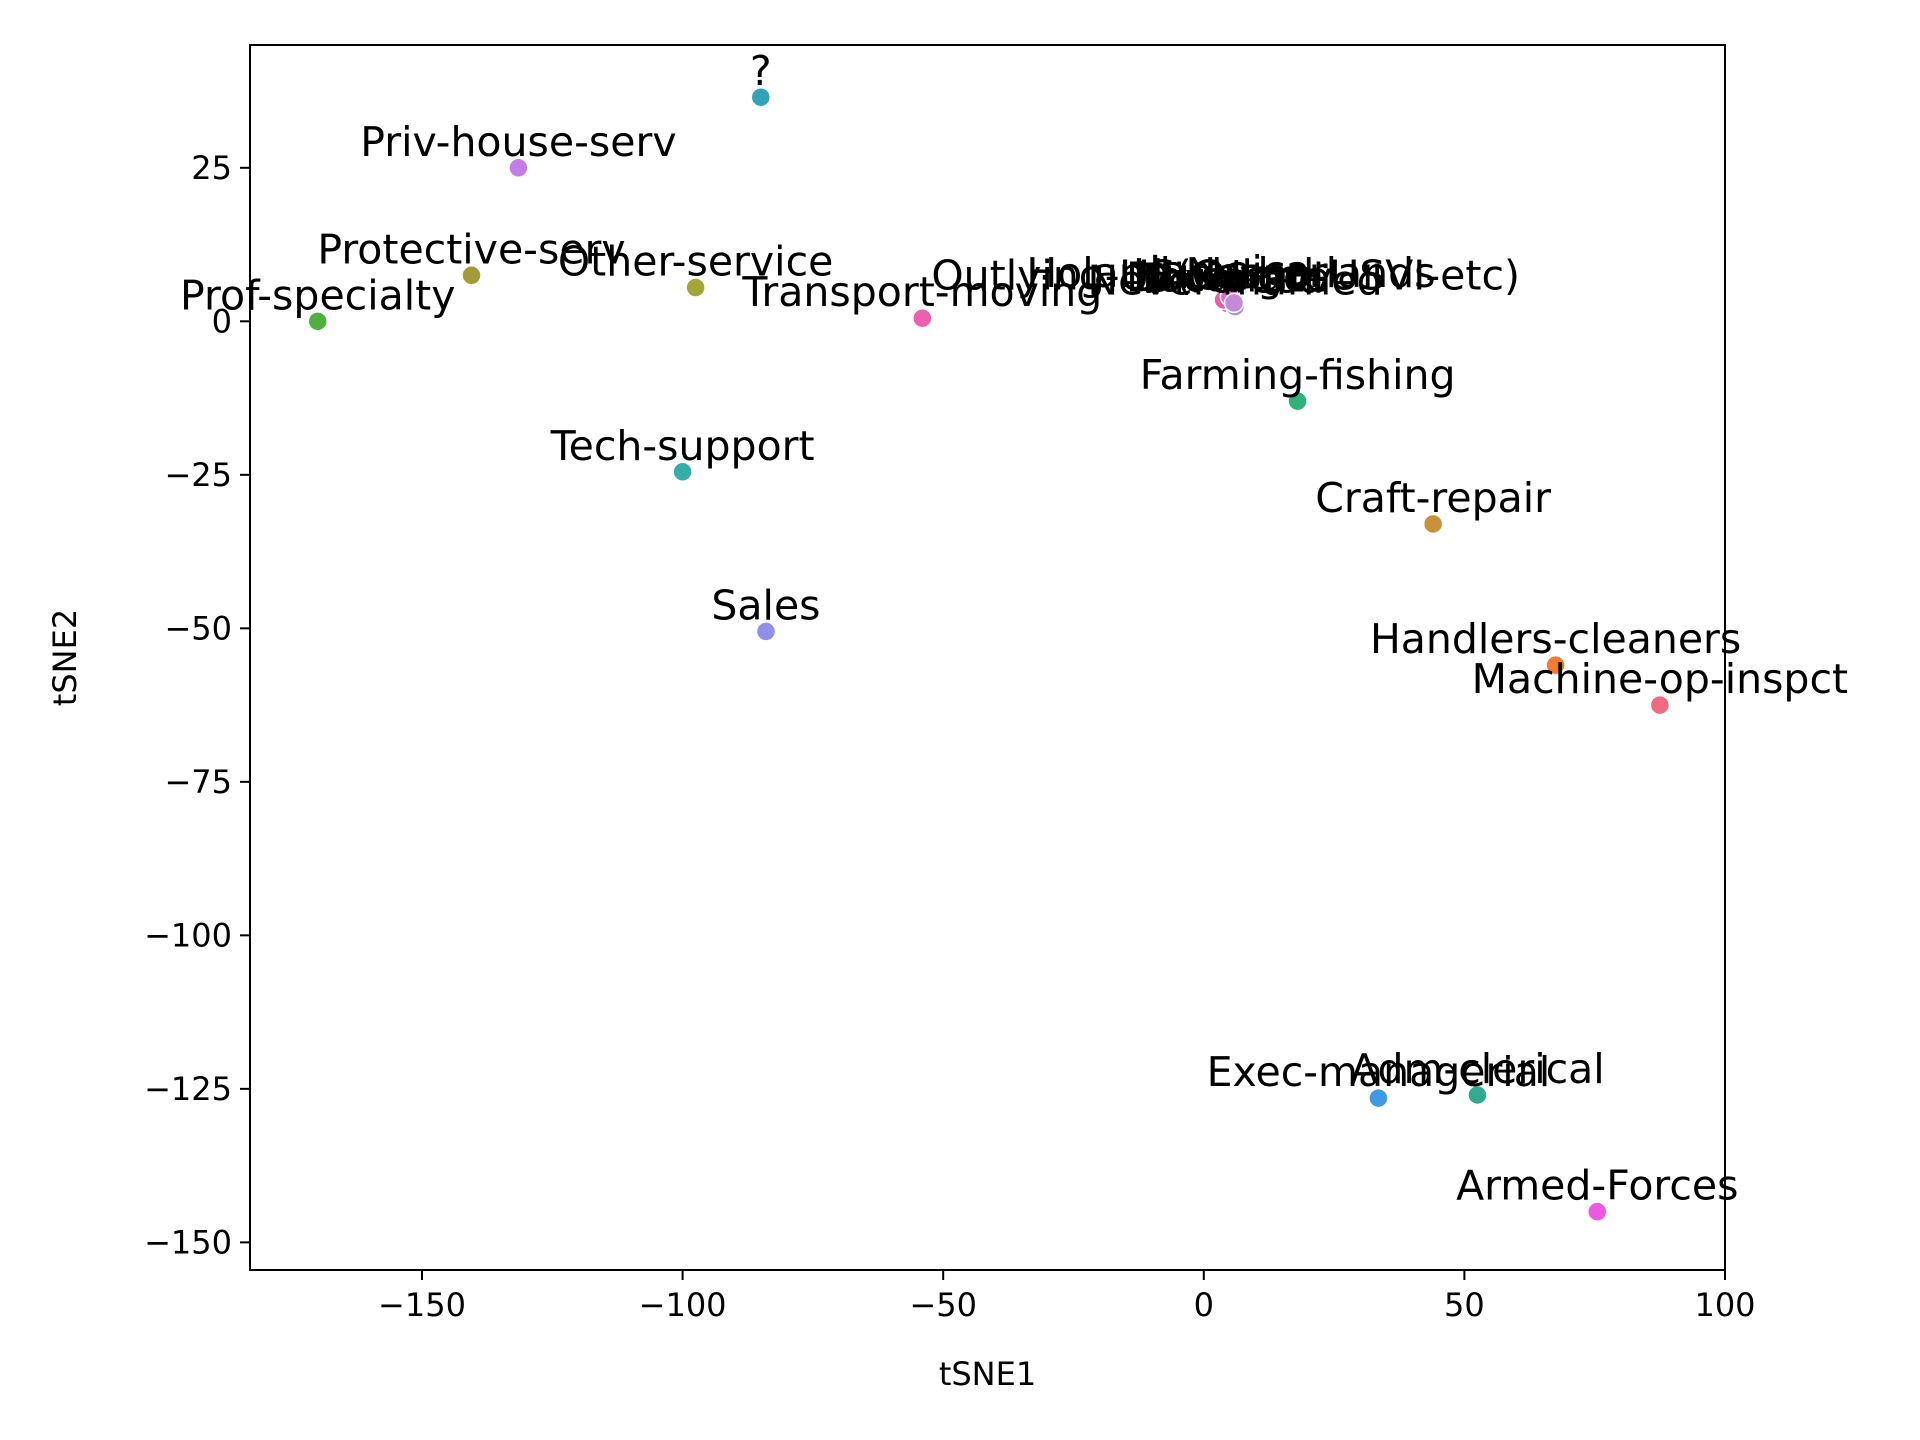  What do you see at coordinates (682, 446) in the screenshot?
I see `point-label: Tech-support` at bounding box center [682, 446].